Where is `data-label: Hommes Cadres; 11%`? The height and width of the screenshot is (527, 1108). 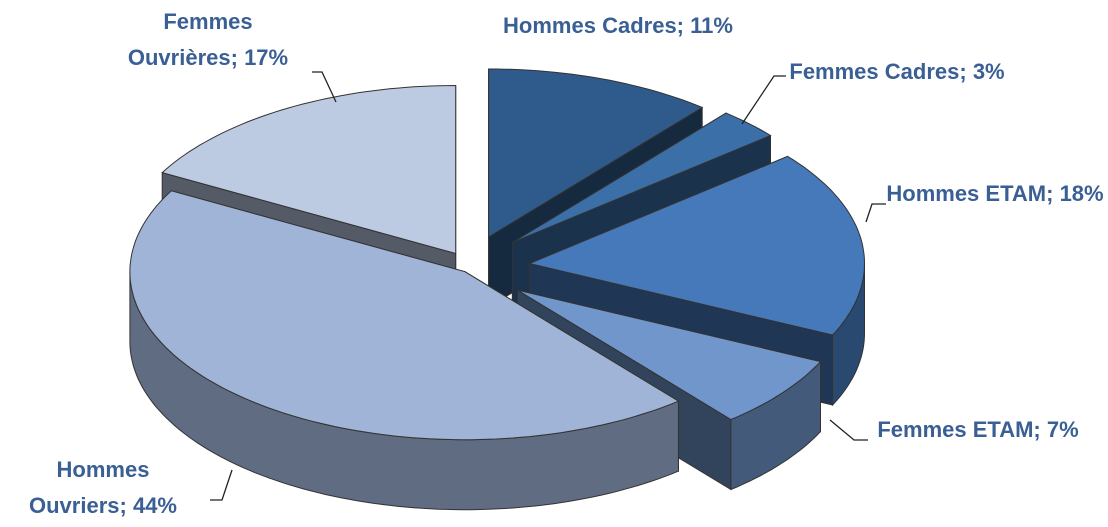
data-label: Hommes Cadres; 11% is located at coordinates (618, 26).